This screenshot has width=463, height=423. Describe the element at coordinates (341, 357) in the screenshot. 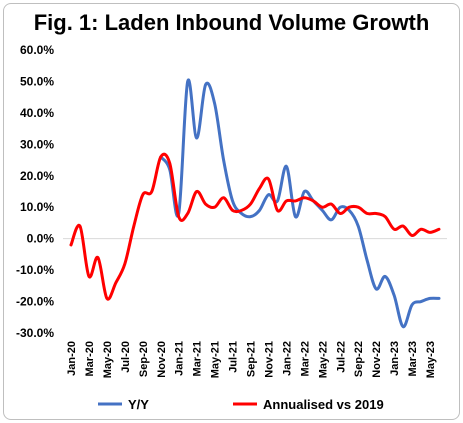

I see `x-tick-label: Jul-22` at that location.